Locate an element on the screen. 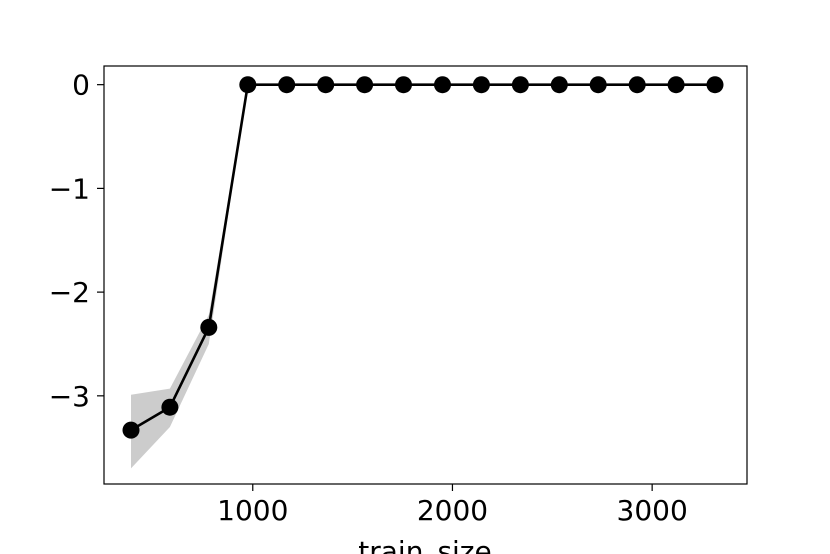  y-tick-label: −2 is located at coordinates (69, 292).